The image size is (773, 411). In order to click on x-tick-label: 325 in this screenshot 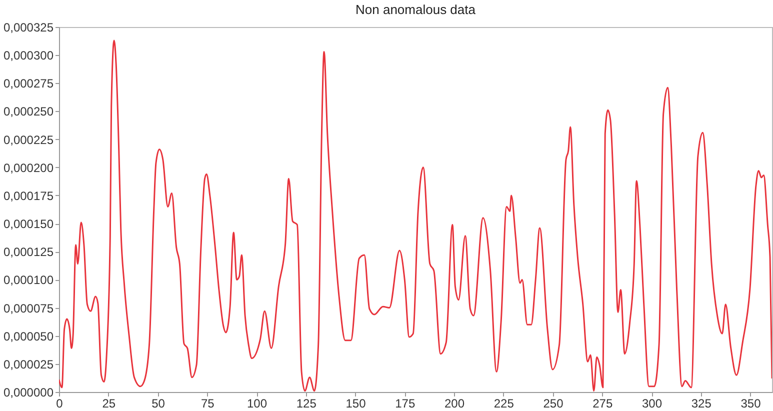, I will do `click(701, 403)`.